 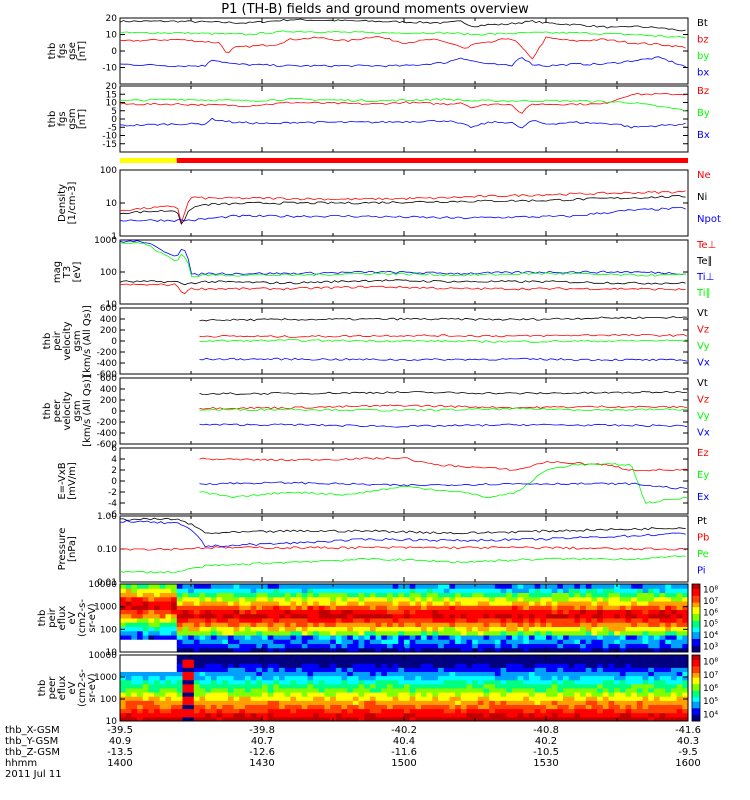 What do you see at coordinates (703, 73) in the screenshot?
I see `legend-entry-bx: bx` at bounding box center [703, 73].